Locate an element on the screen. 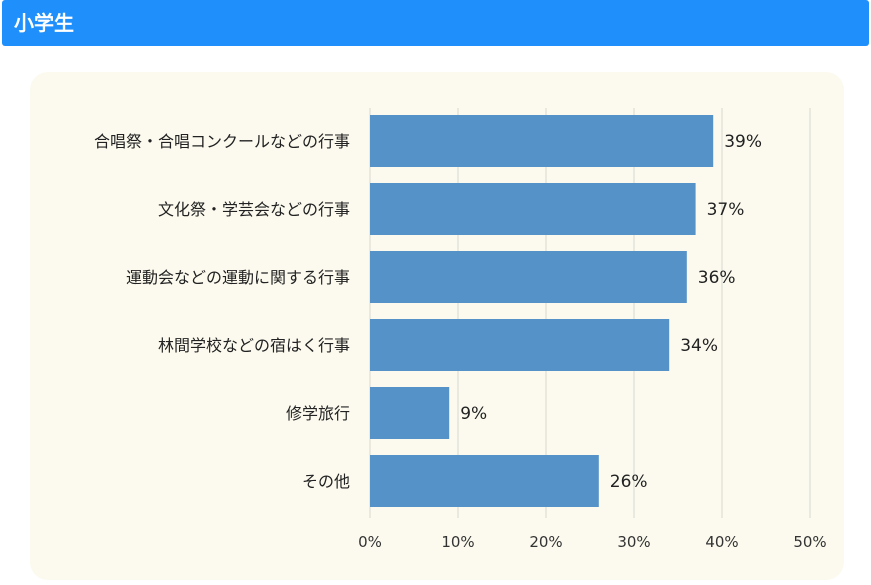  value-label: 36% is located at coordinates (717, 278).